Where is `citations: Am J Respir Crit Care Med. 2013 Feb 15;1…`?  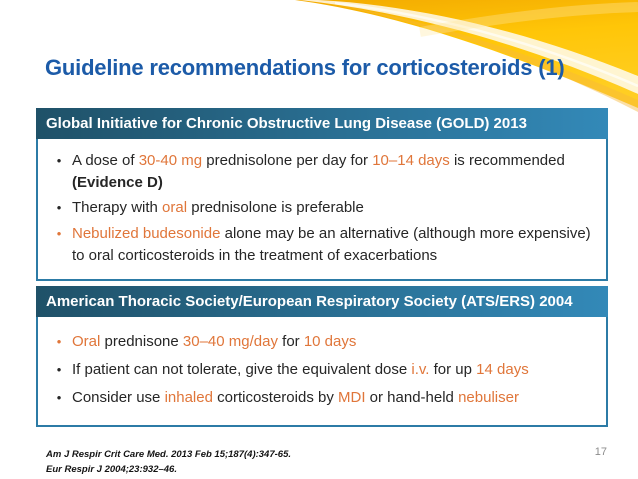
citations: Am J Respir Crit Care Med. 2013 Feb 15;1… is located at coordinates (168, 462).